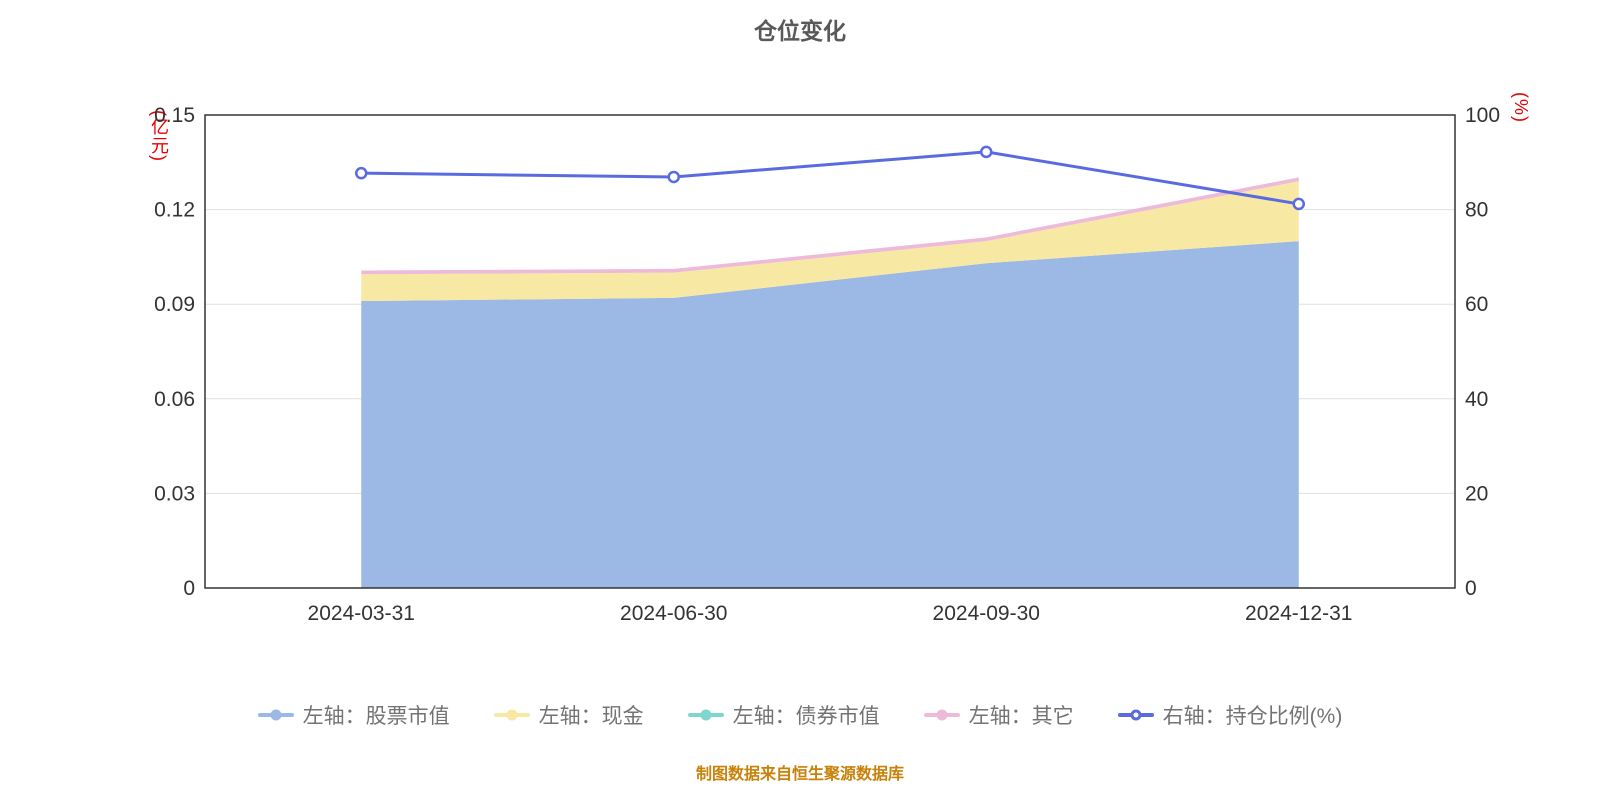 This screenshot has width=1600, height=800. I want to click on other-series-icon, so click(941, 715).